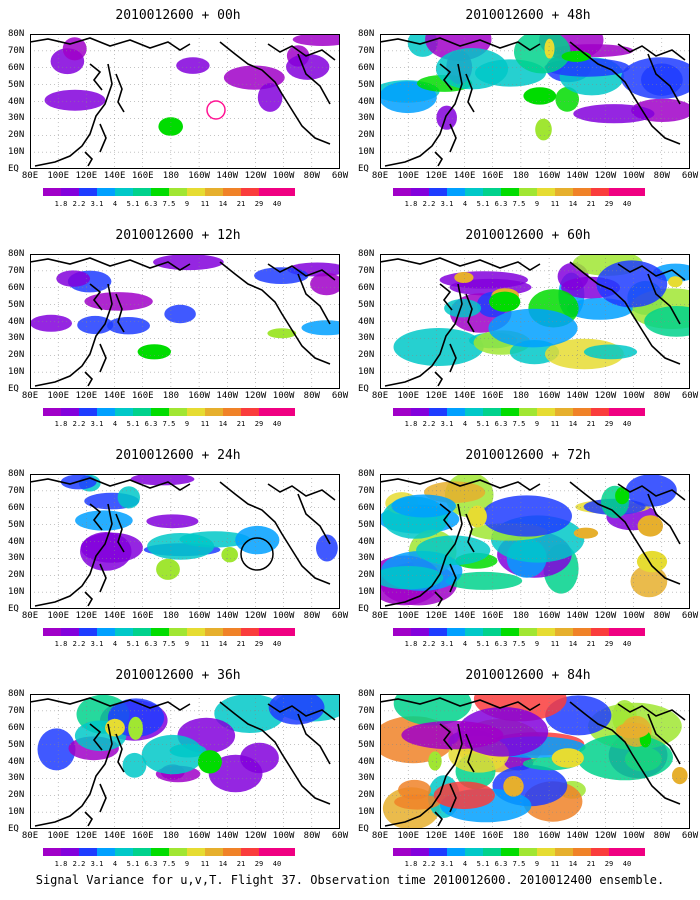  What do you see at coordinates (366, 50) in the screenshot?
I see `latitude-label: 70N` at bounding box center [366, 50].